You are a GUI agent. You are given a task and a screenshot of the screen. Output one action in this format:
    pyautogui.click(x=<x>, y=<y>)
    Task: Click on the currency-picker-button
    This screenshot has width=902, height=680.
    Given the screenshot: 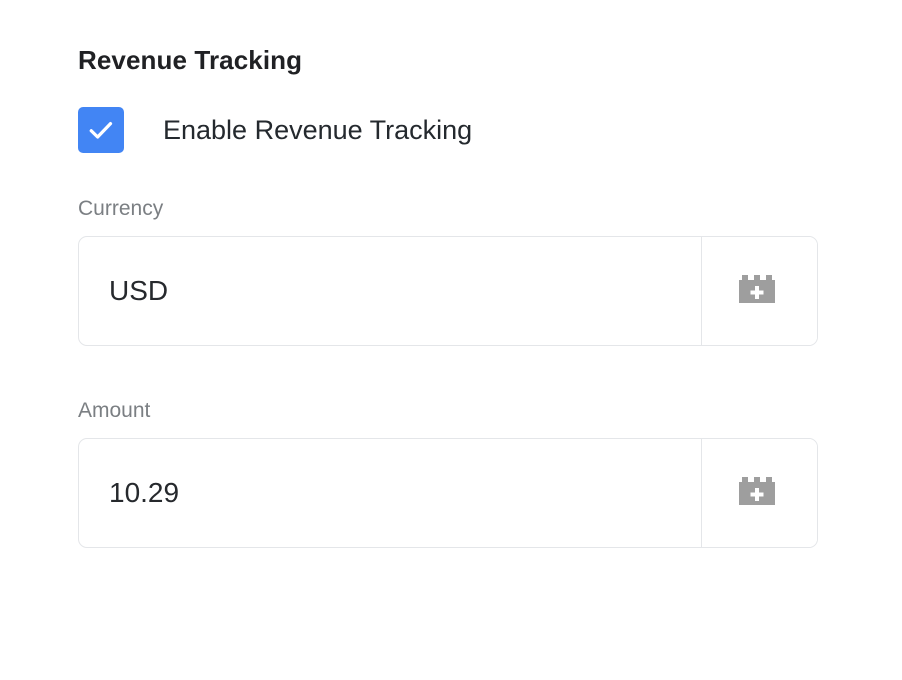 What is the action you would take?
    pyautogui.click(x=759, y=291)
    